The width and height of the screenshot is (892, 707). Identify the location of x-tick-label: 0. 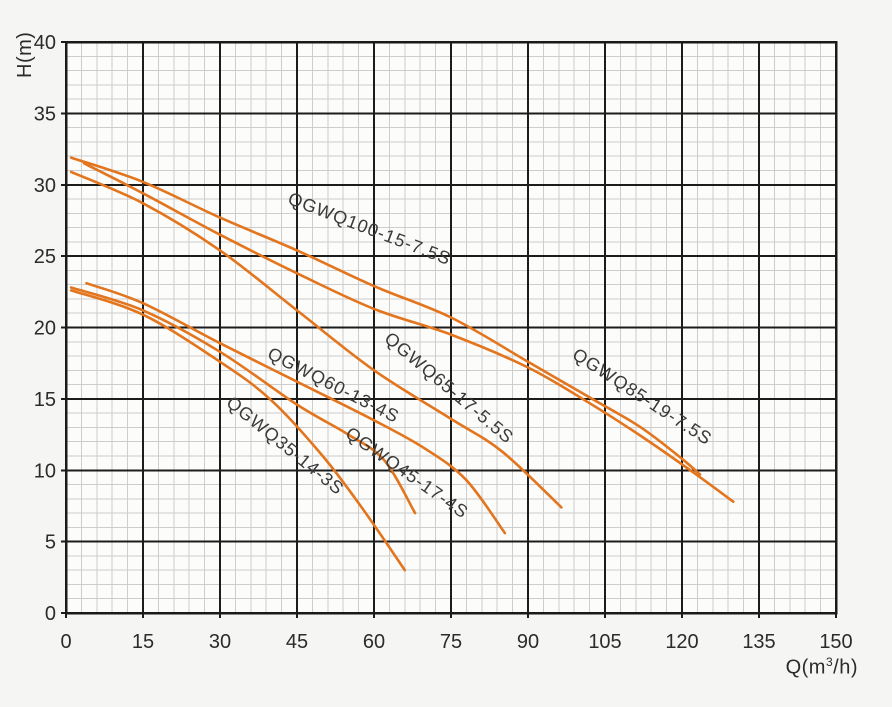
(65, 642).